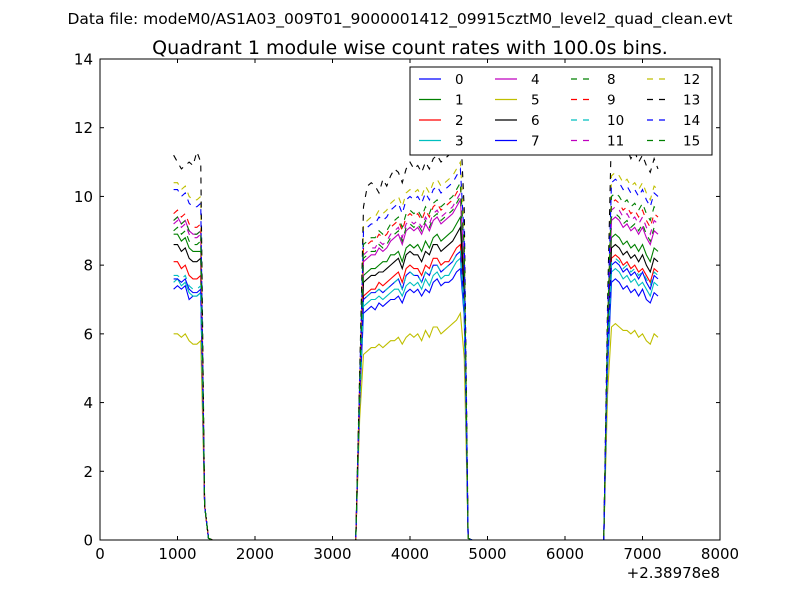 This screenshot has width=800, height=604. I want to click on legend-label-6: 6, so click(535, 121).